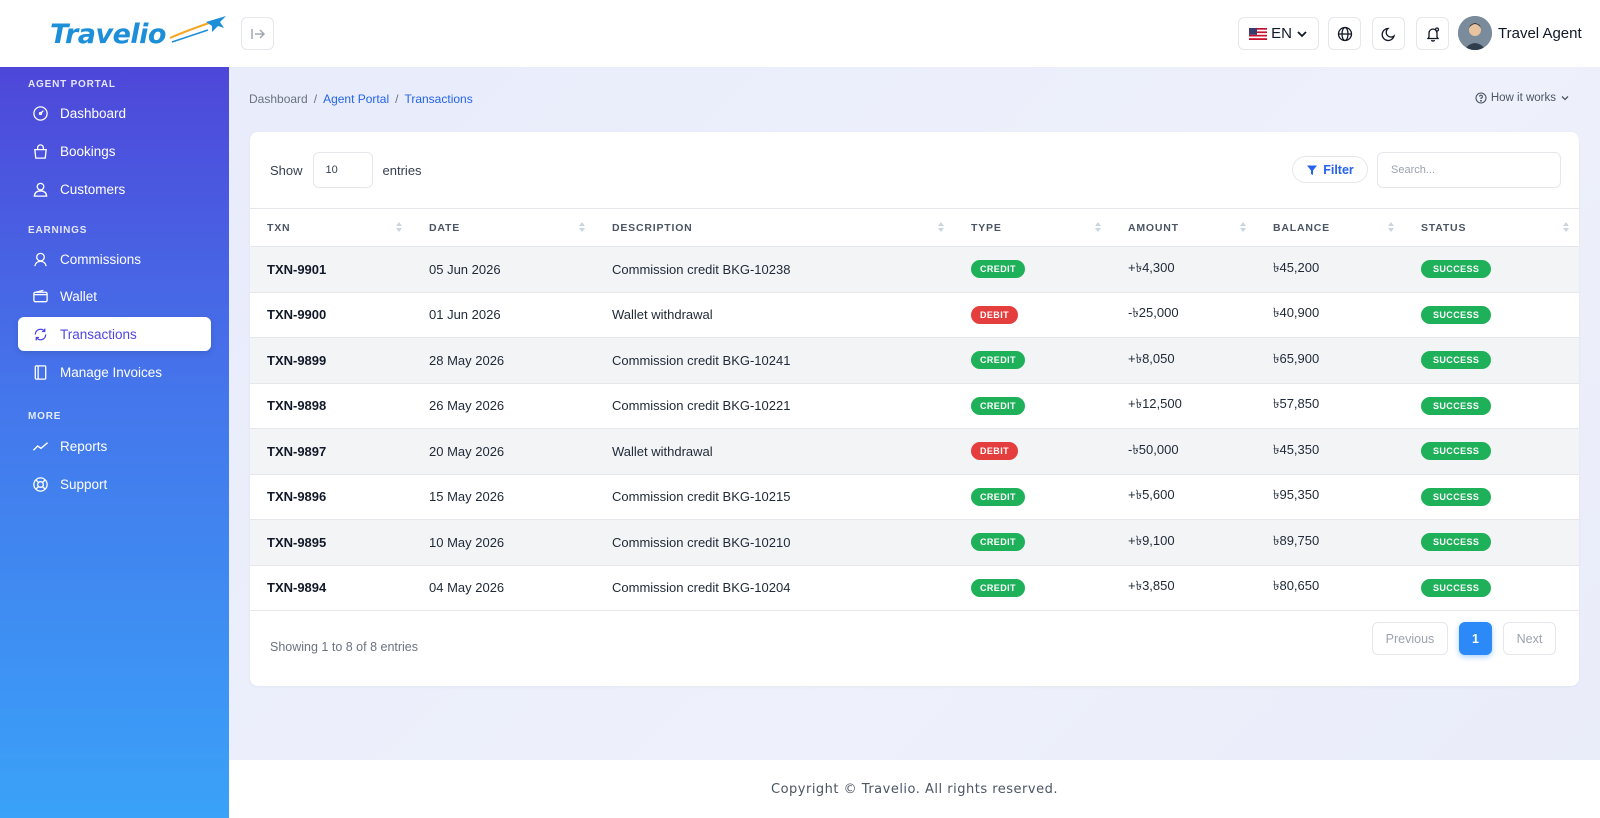  I want to click on txn-description: Commission credit BKG-10210, so click(774, 542).